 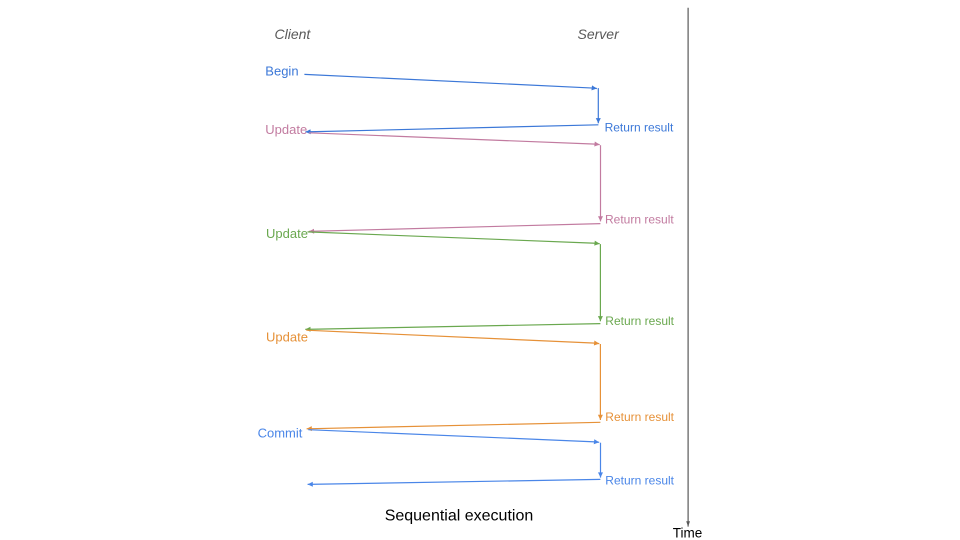 What do you see at coordinates (599, 34) in the screenshot?
I see `svg-text: Server` at bounding box center [599, 34].